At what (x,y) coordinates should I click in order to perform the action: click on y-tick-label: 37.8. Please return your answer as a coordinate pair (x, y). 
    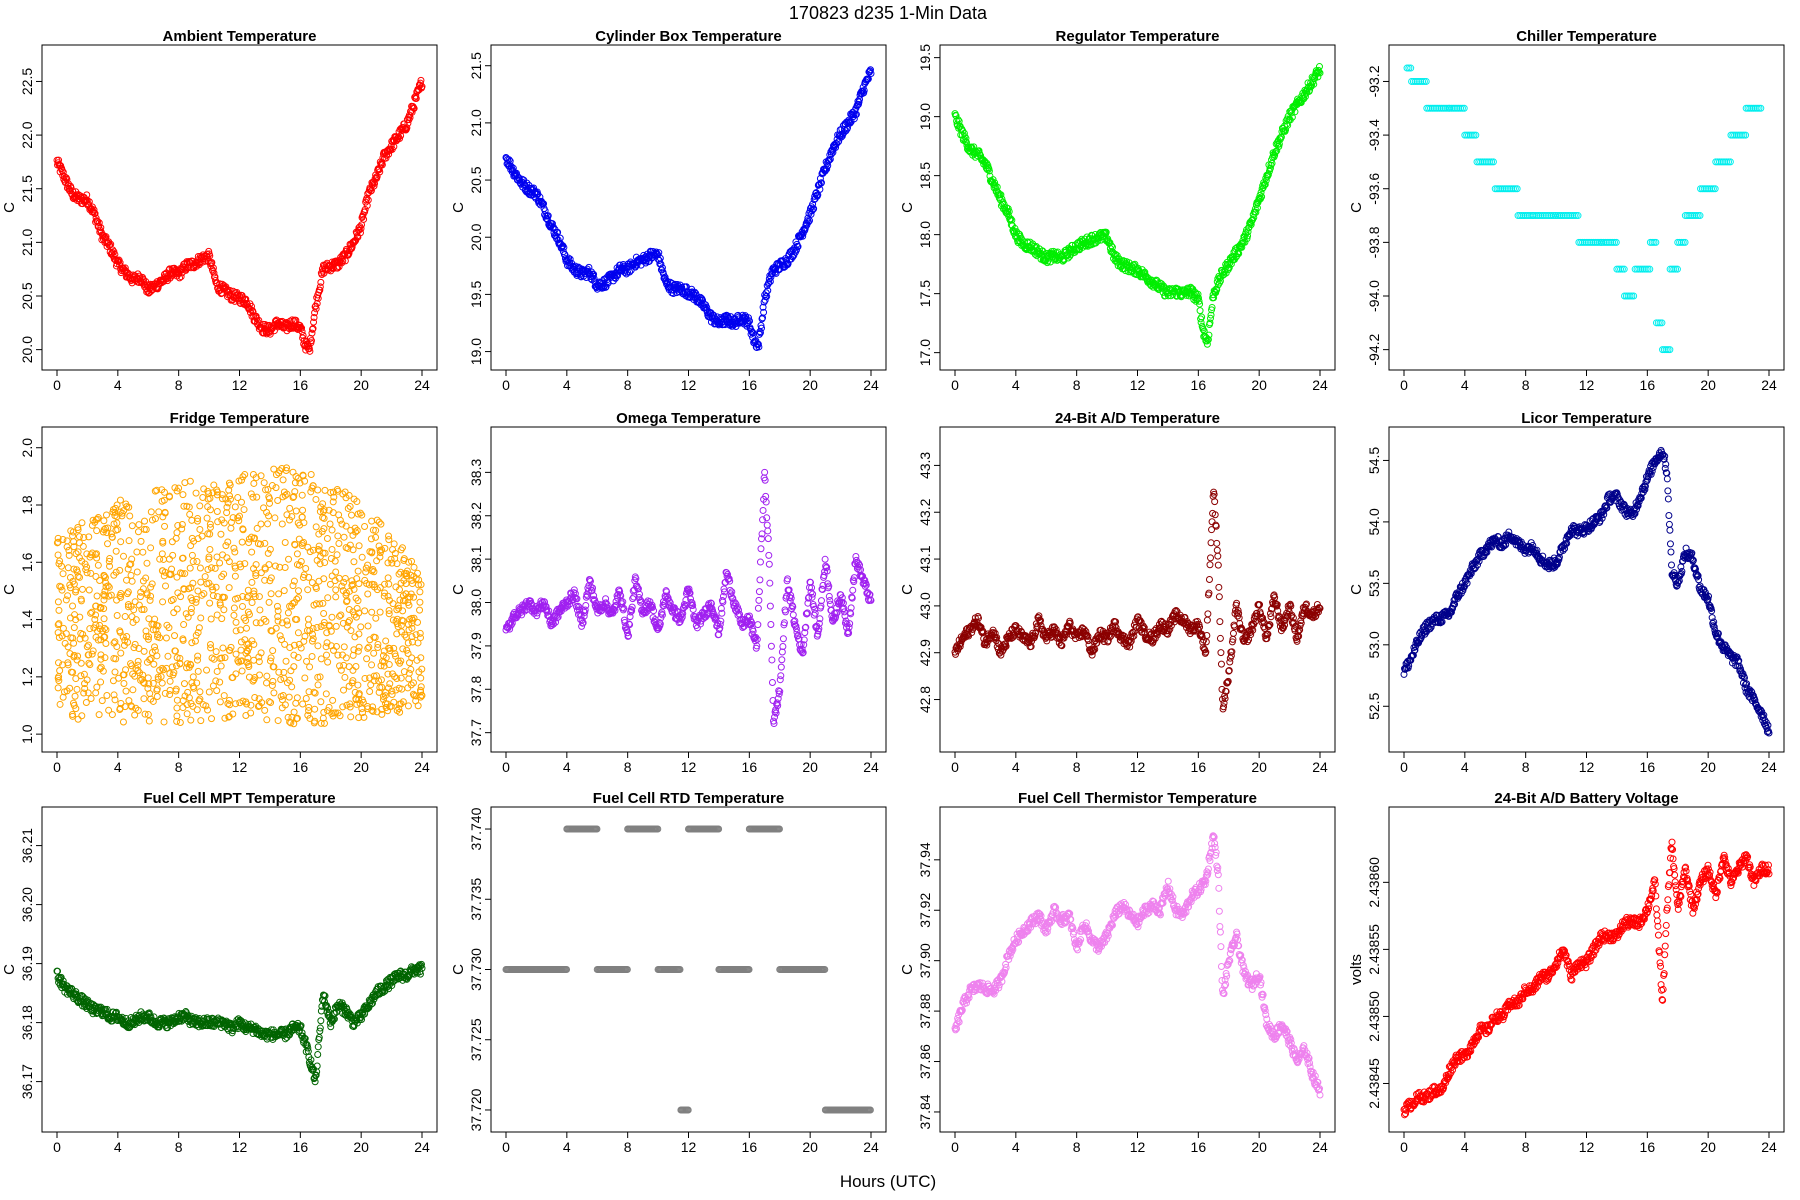
    Looking at the image, I should click on (476, 688).